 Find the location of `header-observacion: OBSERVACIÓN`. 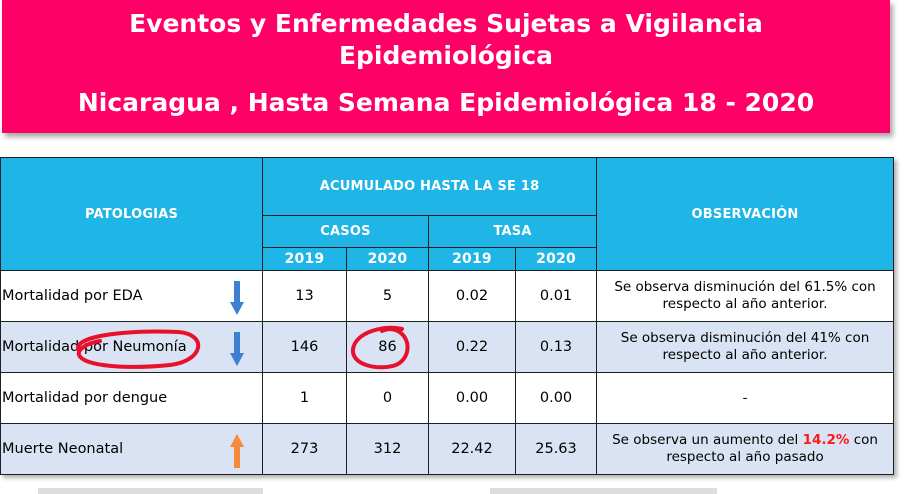

header-observacion: OBSERVACIÓN is located at coordinates (745, 214).